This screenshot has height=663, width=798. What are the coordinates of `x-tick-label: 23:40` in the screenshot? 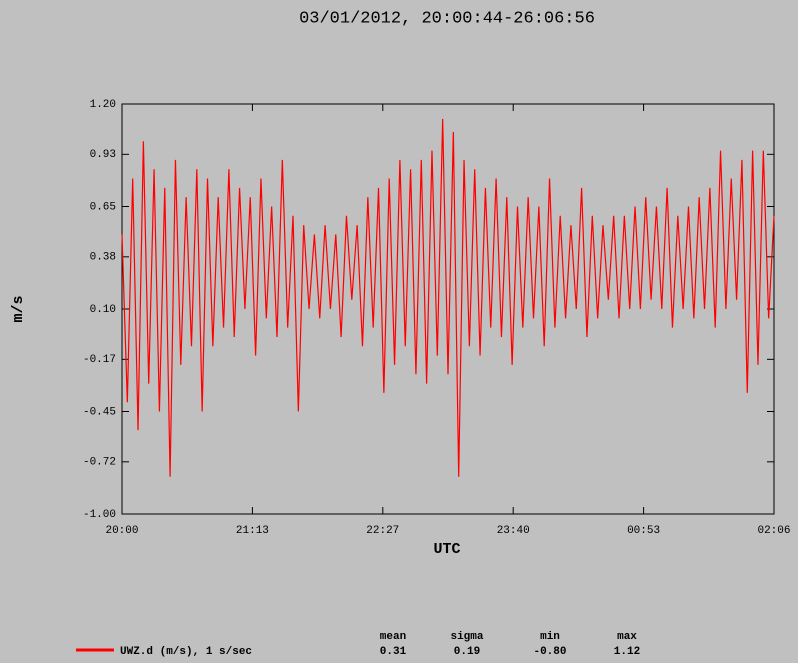 It's located at (513, 531).